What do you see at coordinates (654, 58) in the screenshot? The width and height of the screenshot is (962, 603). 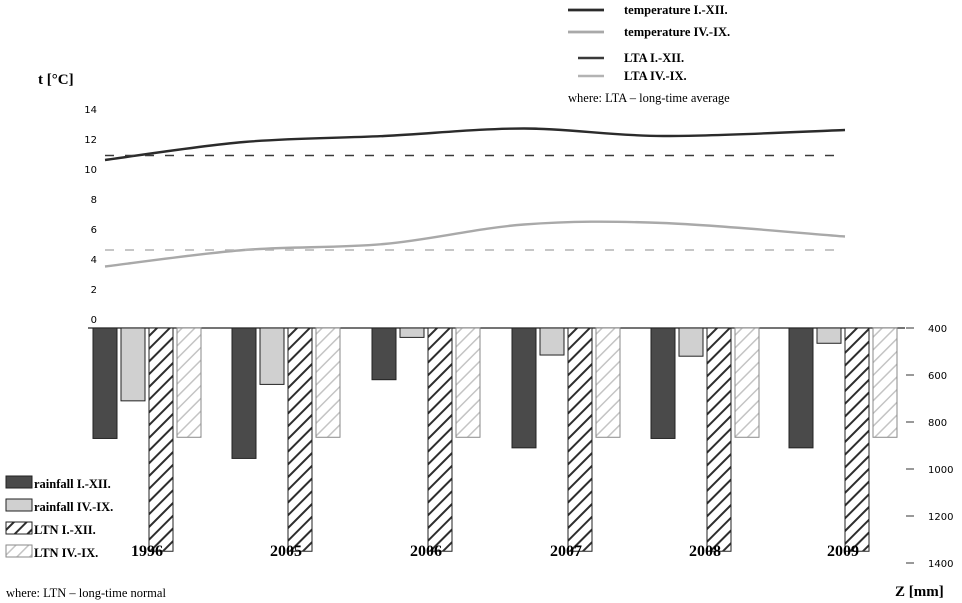 I see `temperature-legend-label: LTA I.-XII.` at bounding box center [654, 58].